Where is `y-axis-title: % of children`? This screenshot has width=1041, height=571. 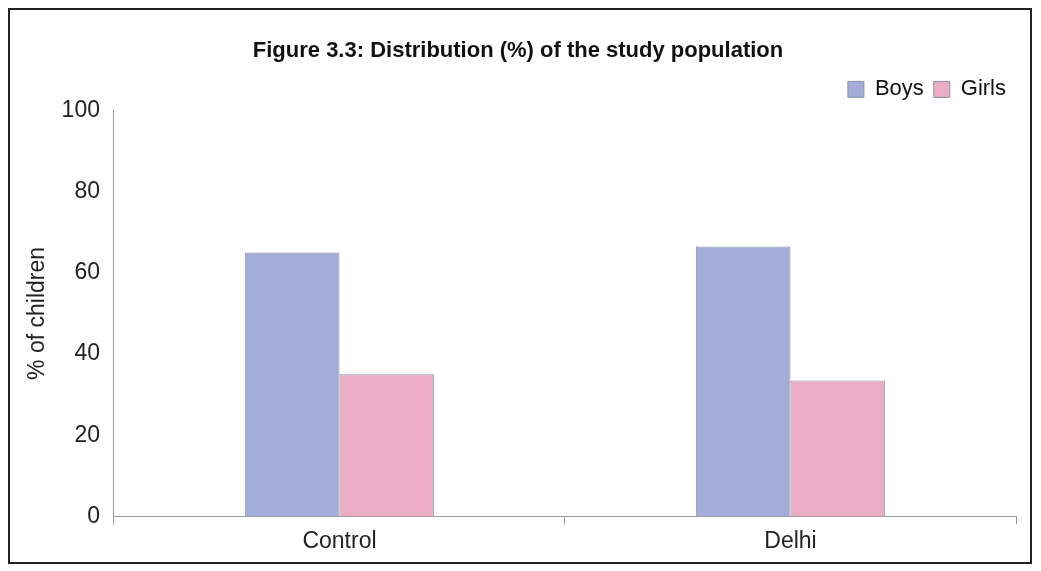
y-axis-title: % of children is located at coordinates (36, 313).